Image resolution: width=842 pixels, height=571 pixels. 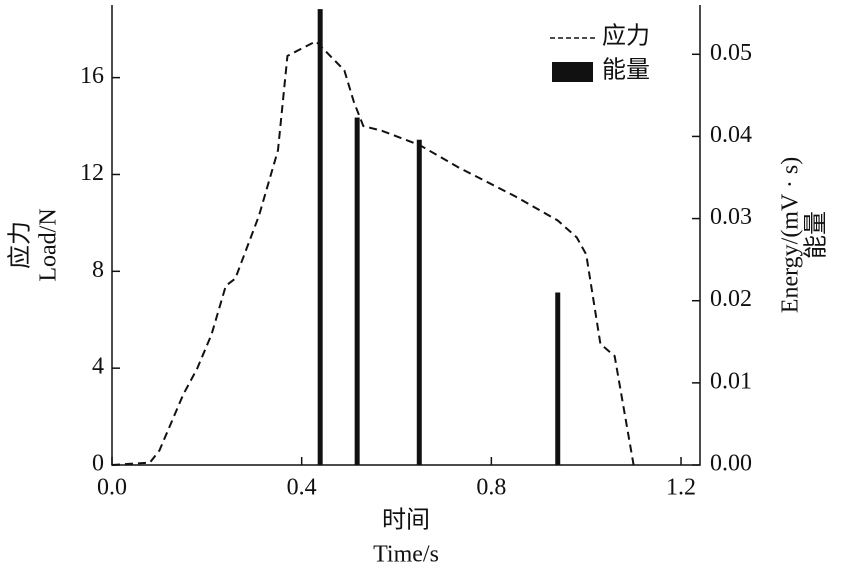 I want to click on y2-tick-label: 0.03, so click(x=731, y=217).